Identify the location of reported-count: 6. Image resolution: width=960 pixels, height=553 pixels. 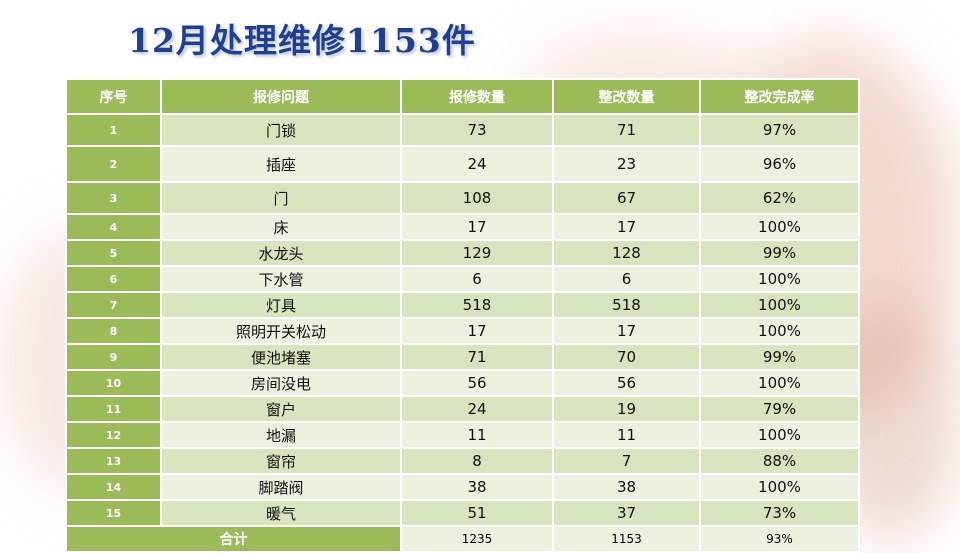
(477, 279).